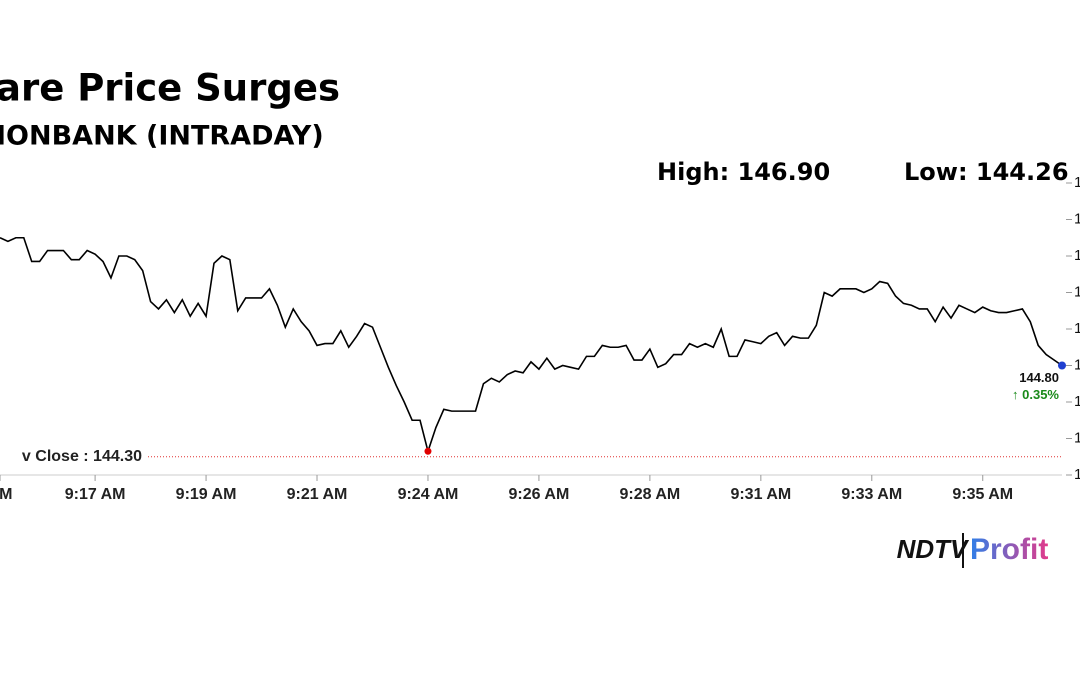 The image size is (1080, 674). What do you see at coordinates (1035, 394) in the screenshot?
I see `change-label: ↑ 0.35%` at bounding box center [1035, 394].